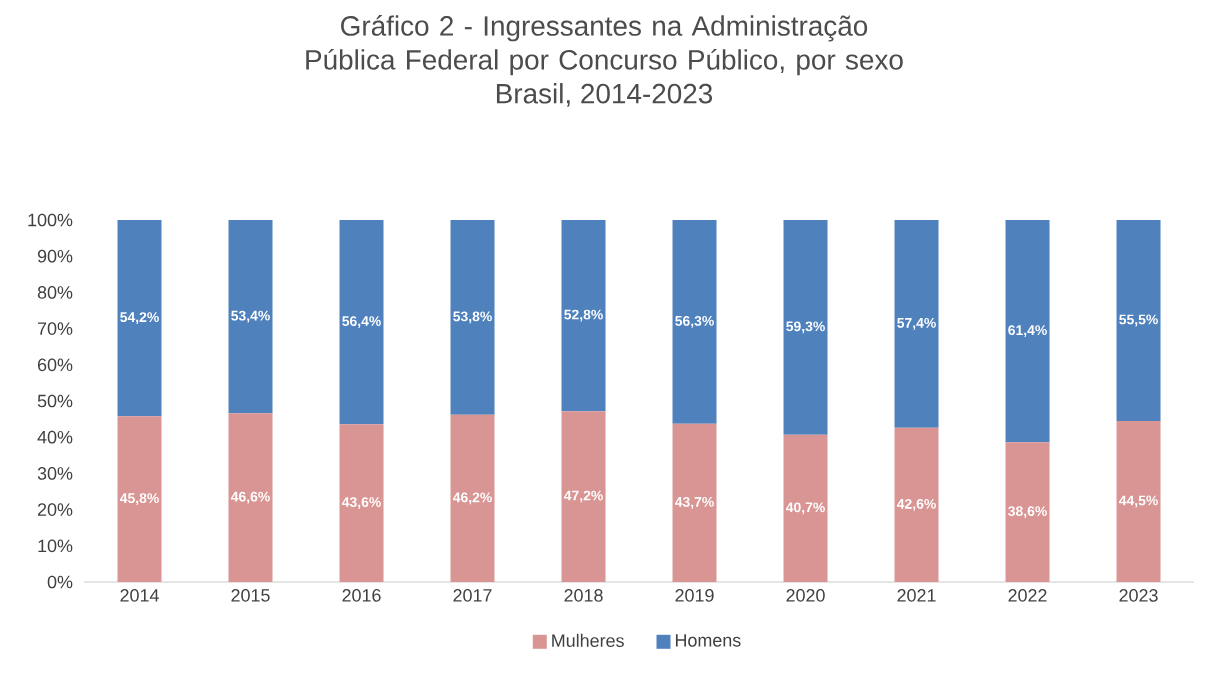 This screenshot has height=692, width=1210. Describe the element at coordinates (55, 509) in the screenshot. I see `y-tick-label: 20%` at that location.